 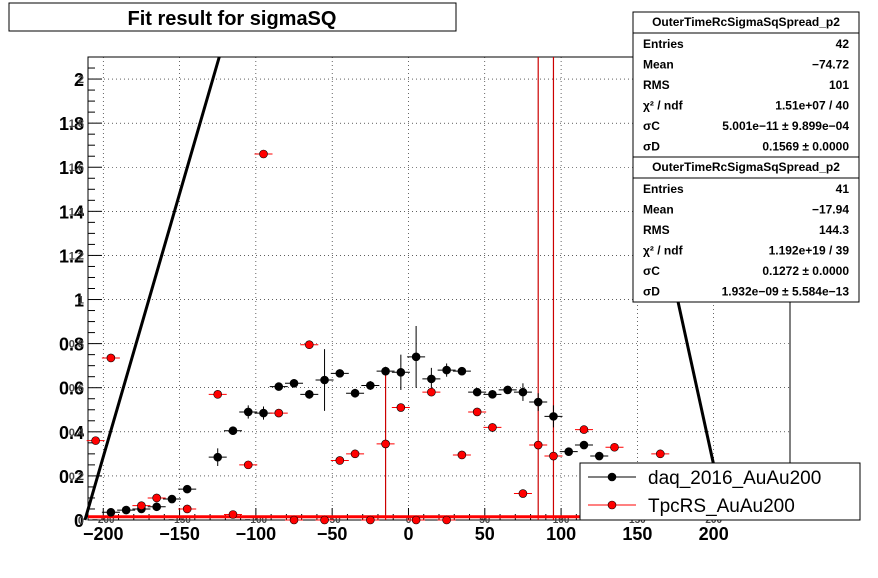 What do you see at coordinates (663, 189) in the screenshot?
I see `stat-label: Entries` at bounding box center [663, 189].